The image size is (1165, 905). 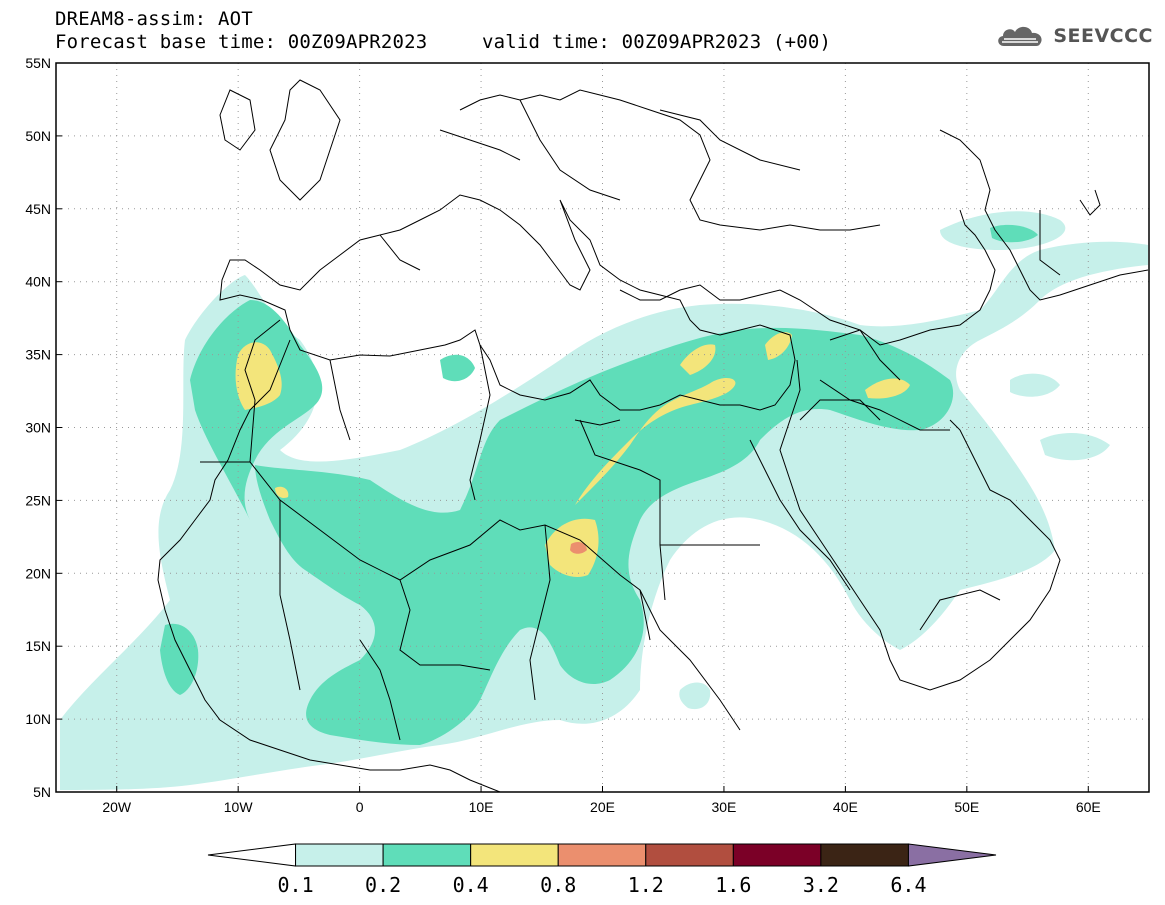 What do you see at coordinates (295, 885) in the screenshot?
I see `colorbar-label: 0.1` at bounding box center [295, 885].